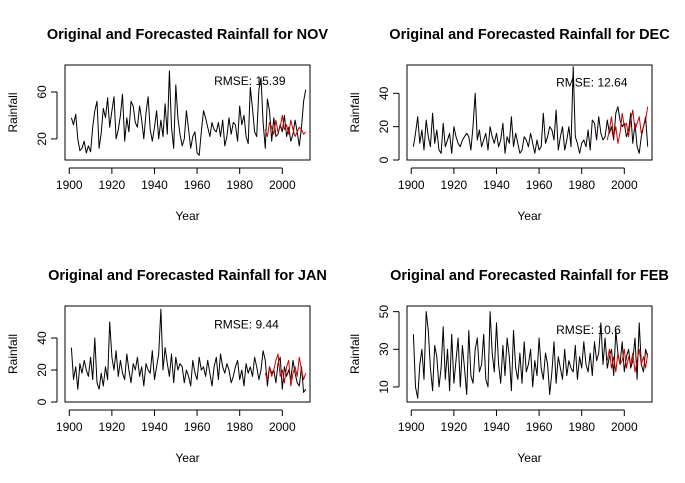 The height and width of the screenshot is (483, 685). Describe the element at coordinates (384, 349) in the screenshot. I see `y-tick-label: 30` at that location.